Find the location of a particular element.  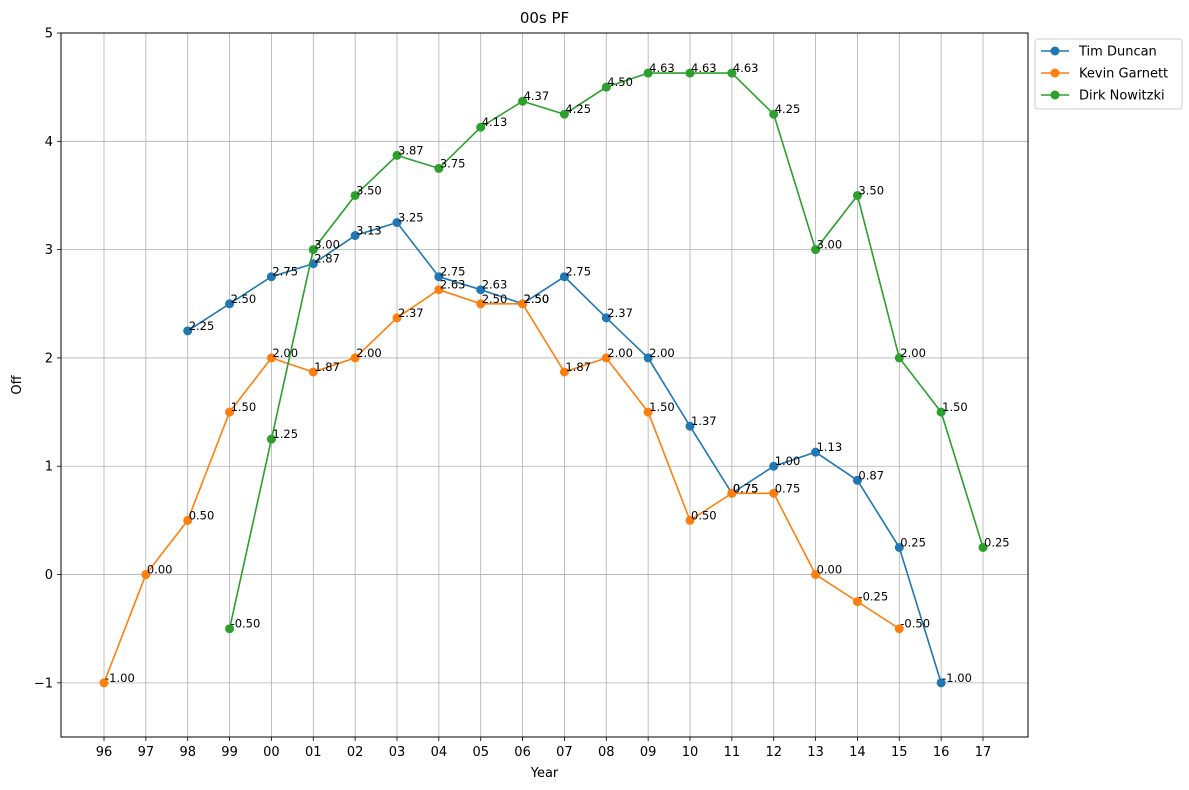

y-tick-label: −1 is located at coordinates (43, 683).